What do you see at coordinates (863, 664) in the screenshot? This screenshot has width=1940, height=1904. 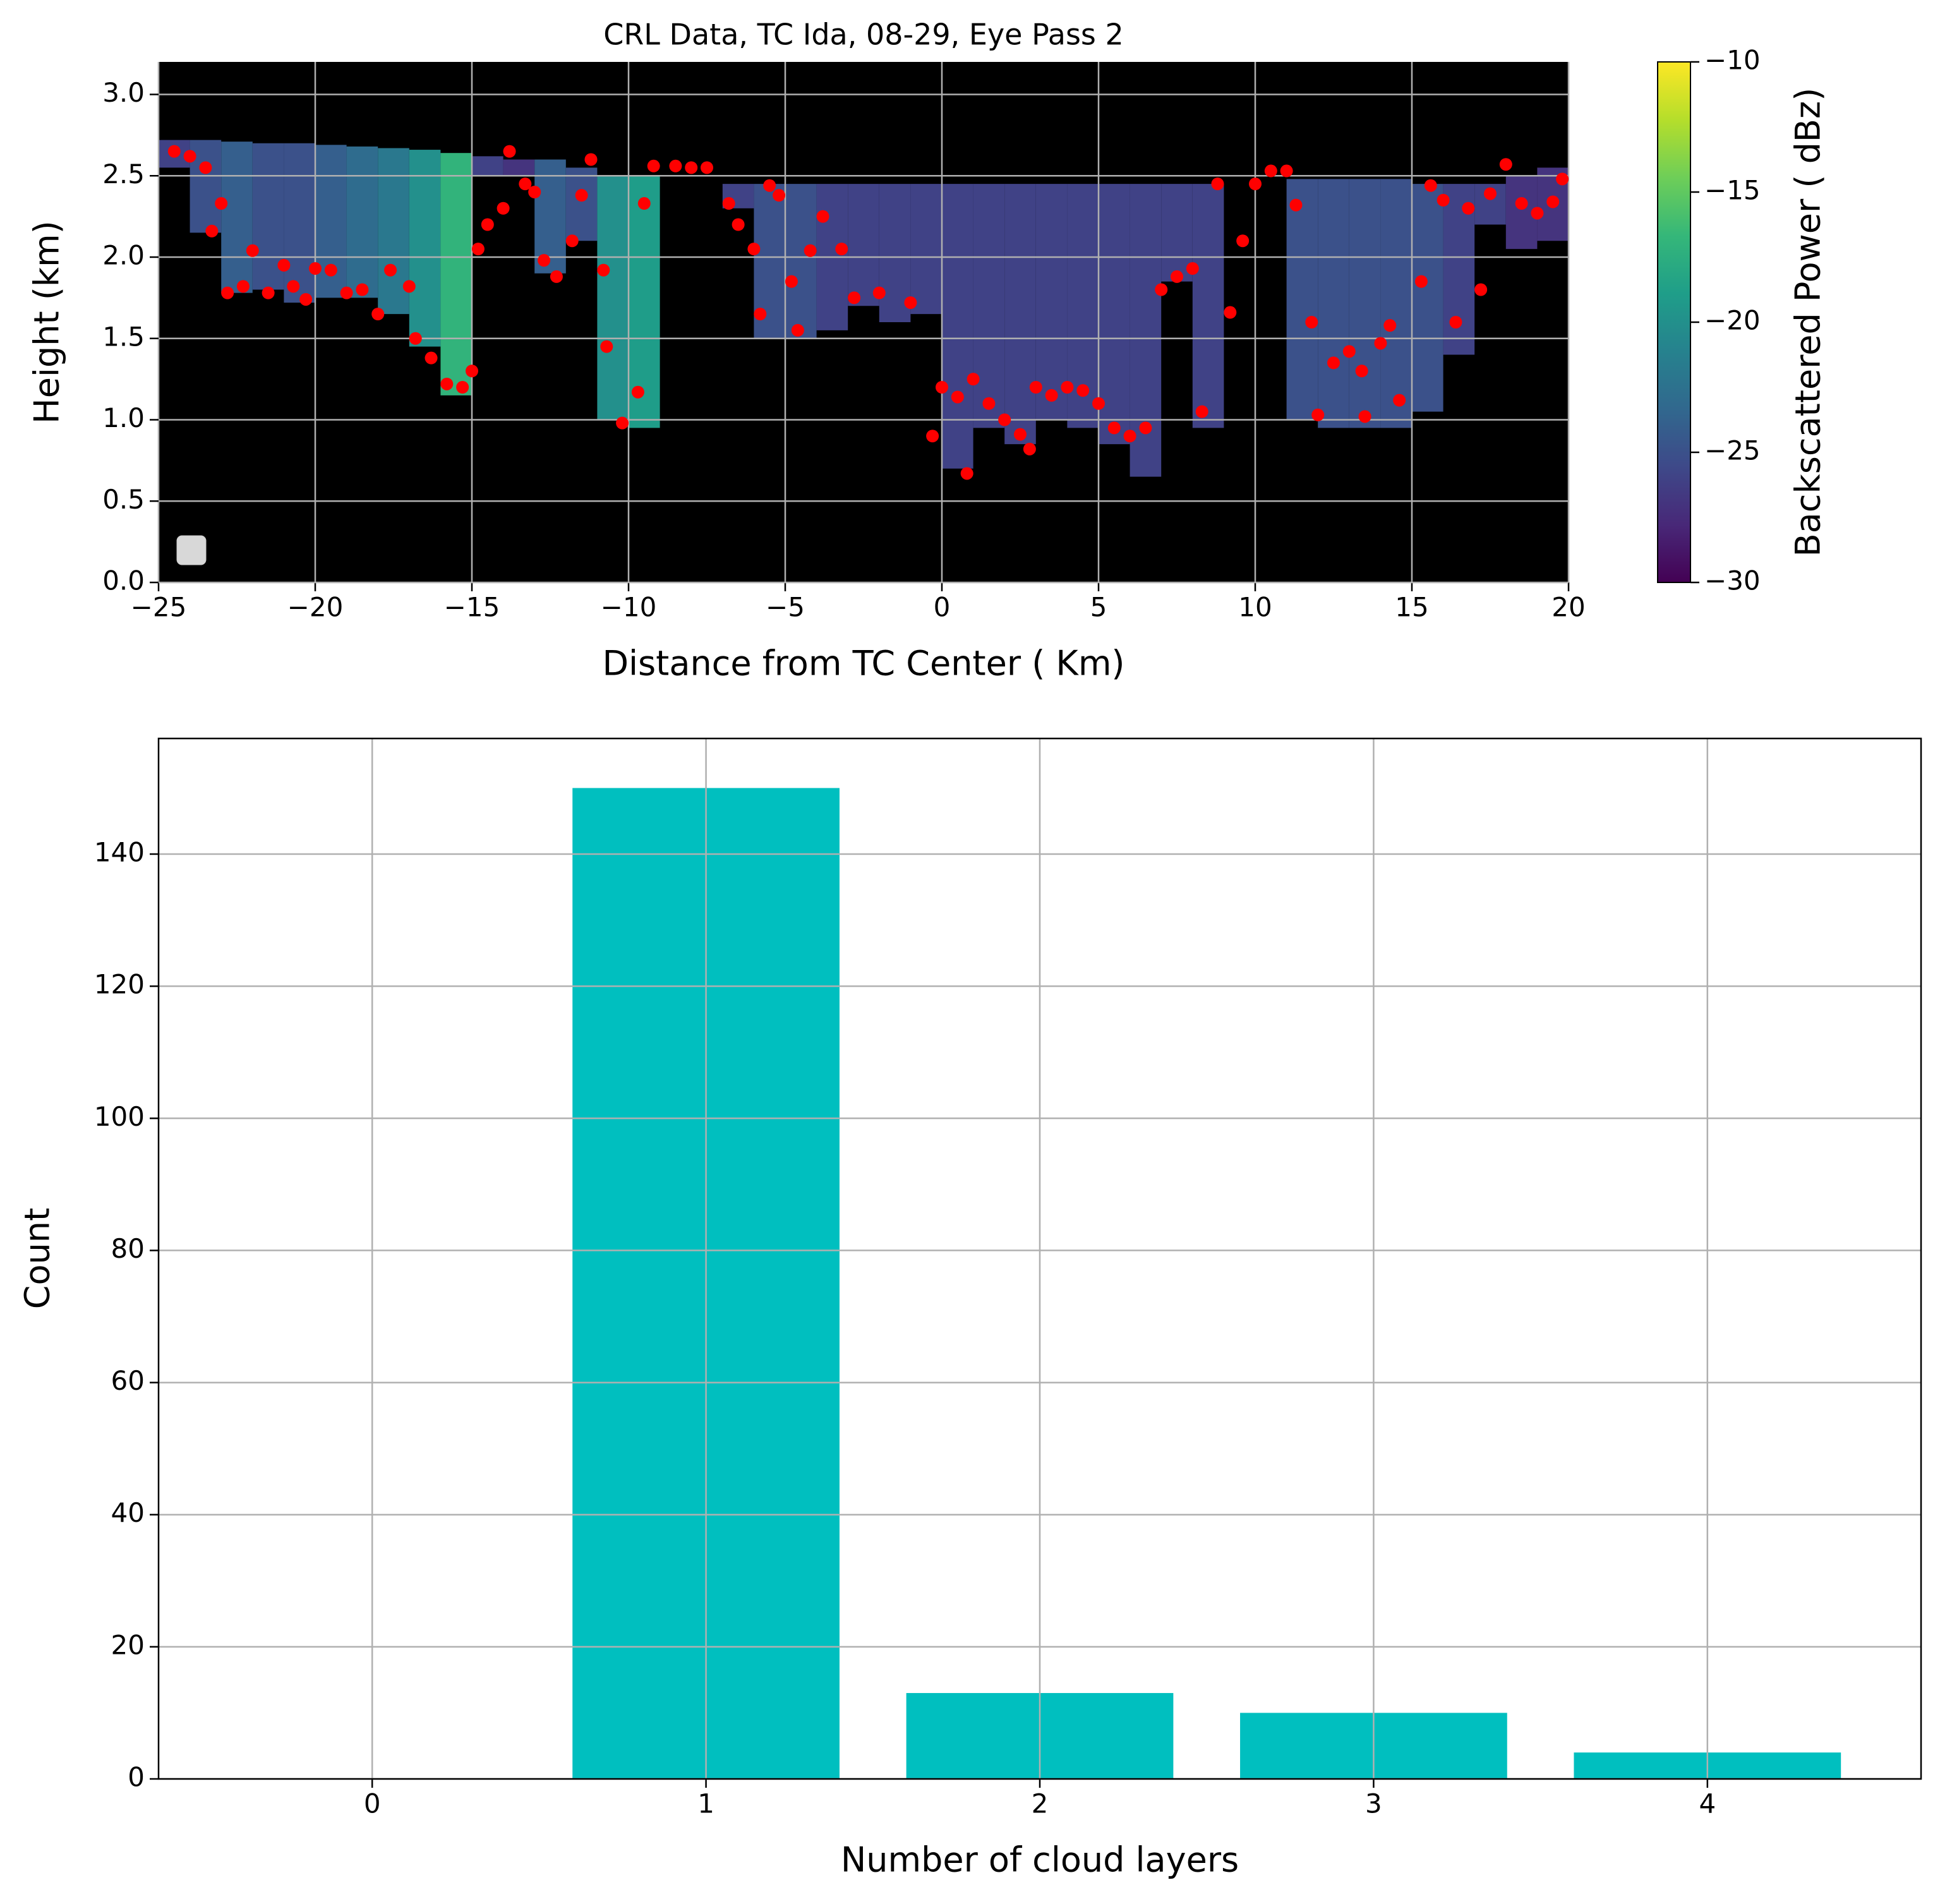 I see `x-axis-label: Distance from TC Center ( Km)` at bounding box center [863, 664].